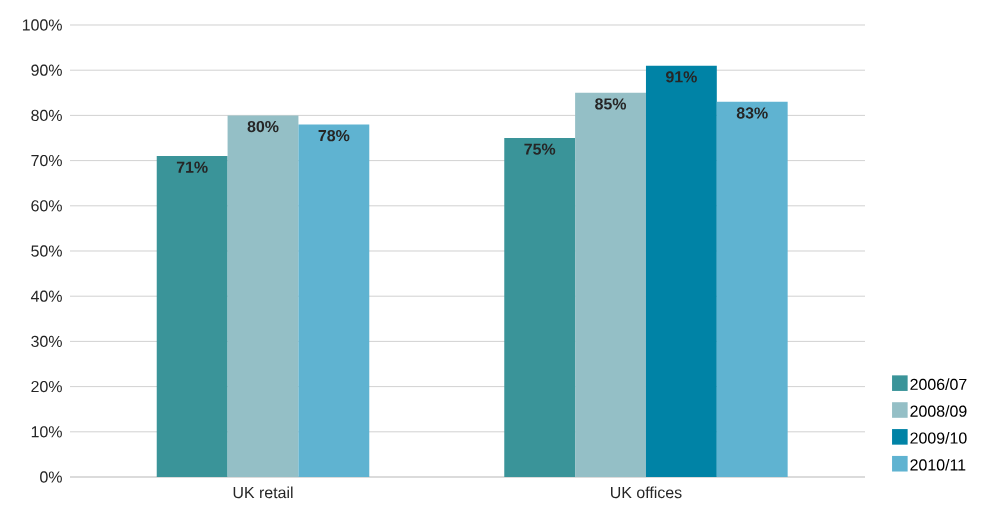 The width and height of the screenshot is (1007, 519). I want to click on y-tick-label: 90%, so click(46, 70).